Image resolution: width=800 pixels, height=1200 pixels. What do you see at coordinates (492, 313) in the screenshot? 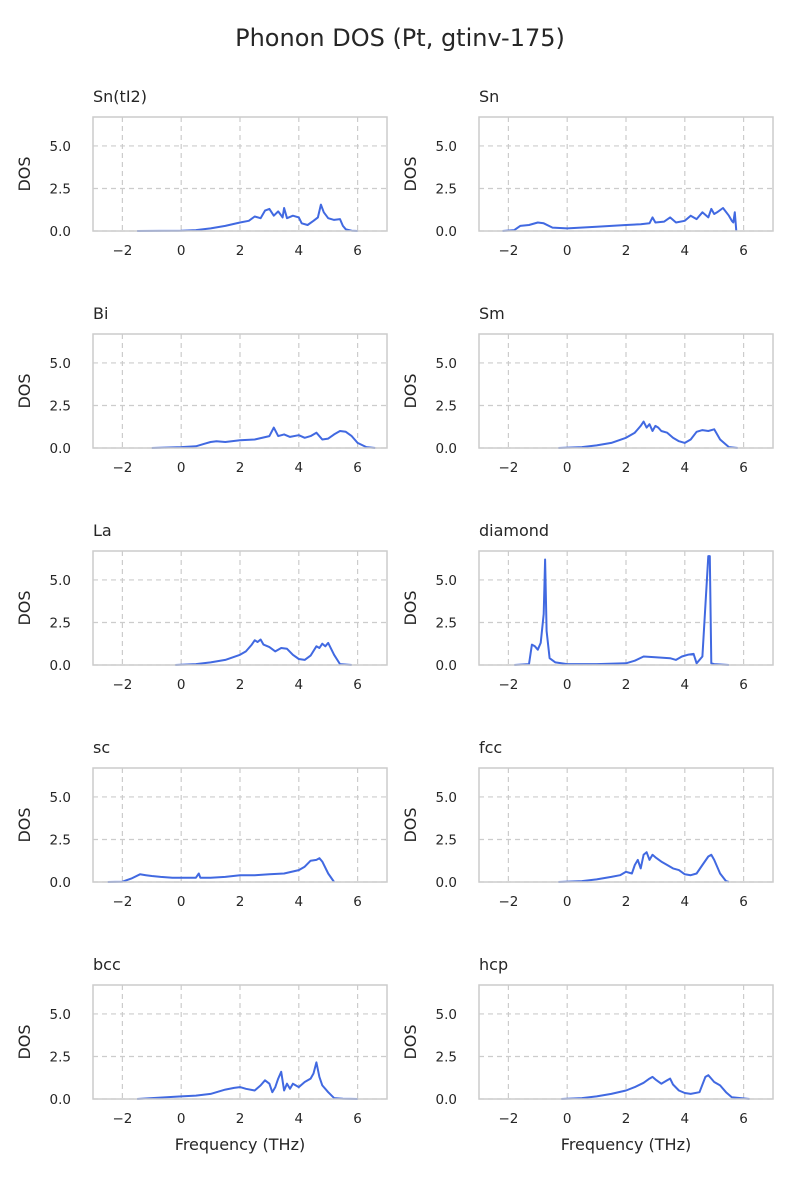
I see `subplot-title: Sm` at bounding box center [492, 313].